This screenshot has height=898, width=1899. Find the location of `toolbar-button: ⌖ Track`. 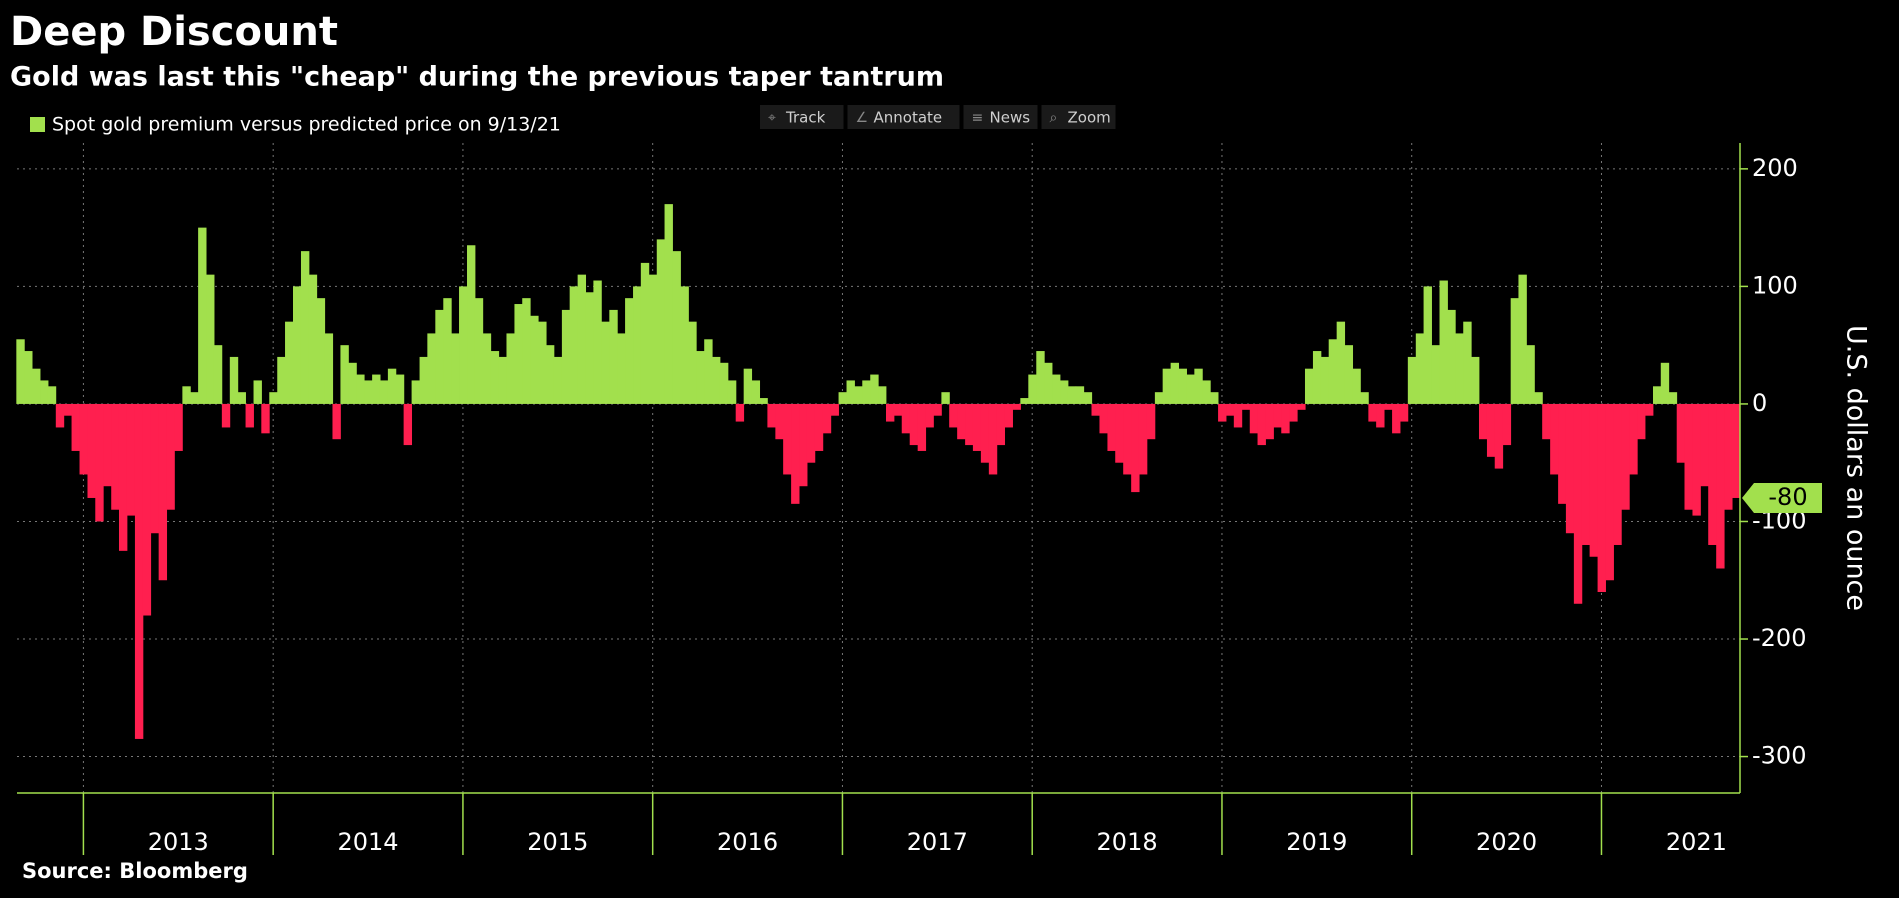

toolbar-button: ⌖ Track is located at coordinates (802, 117).